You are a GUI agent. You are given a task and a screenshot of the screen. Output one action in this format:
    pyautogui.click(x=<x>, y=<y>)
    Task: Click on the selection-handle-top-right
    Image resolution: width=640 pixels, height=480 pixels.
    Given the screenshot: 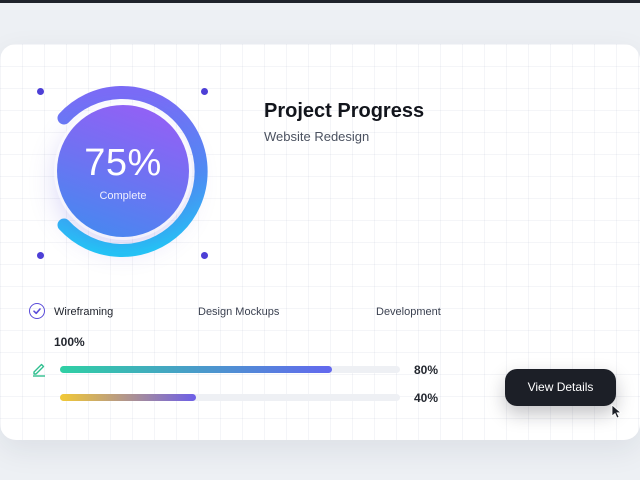 What is the action you would take?
    pyautogui.click(x=204, y=91)
    